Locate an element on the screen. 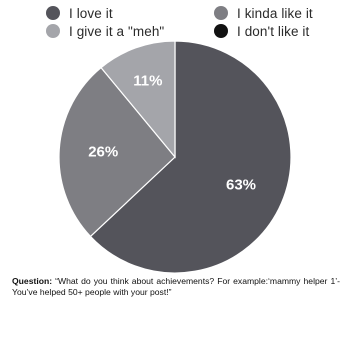  legend-label-dislike: I don't like it is located at coordinates (273, 31).